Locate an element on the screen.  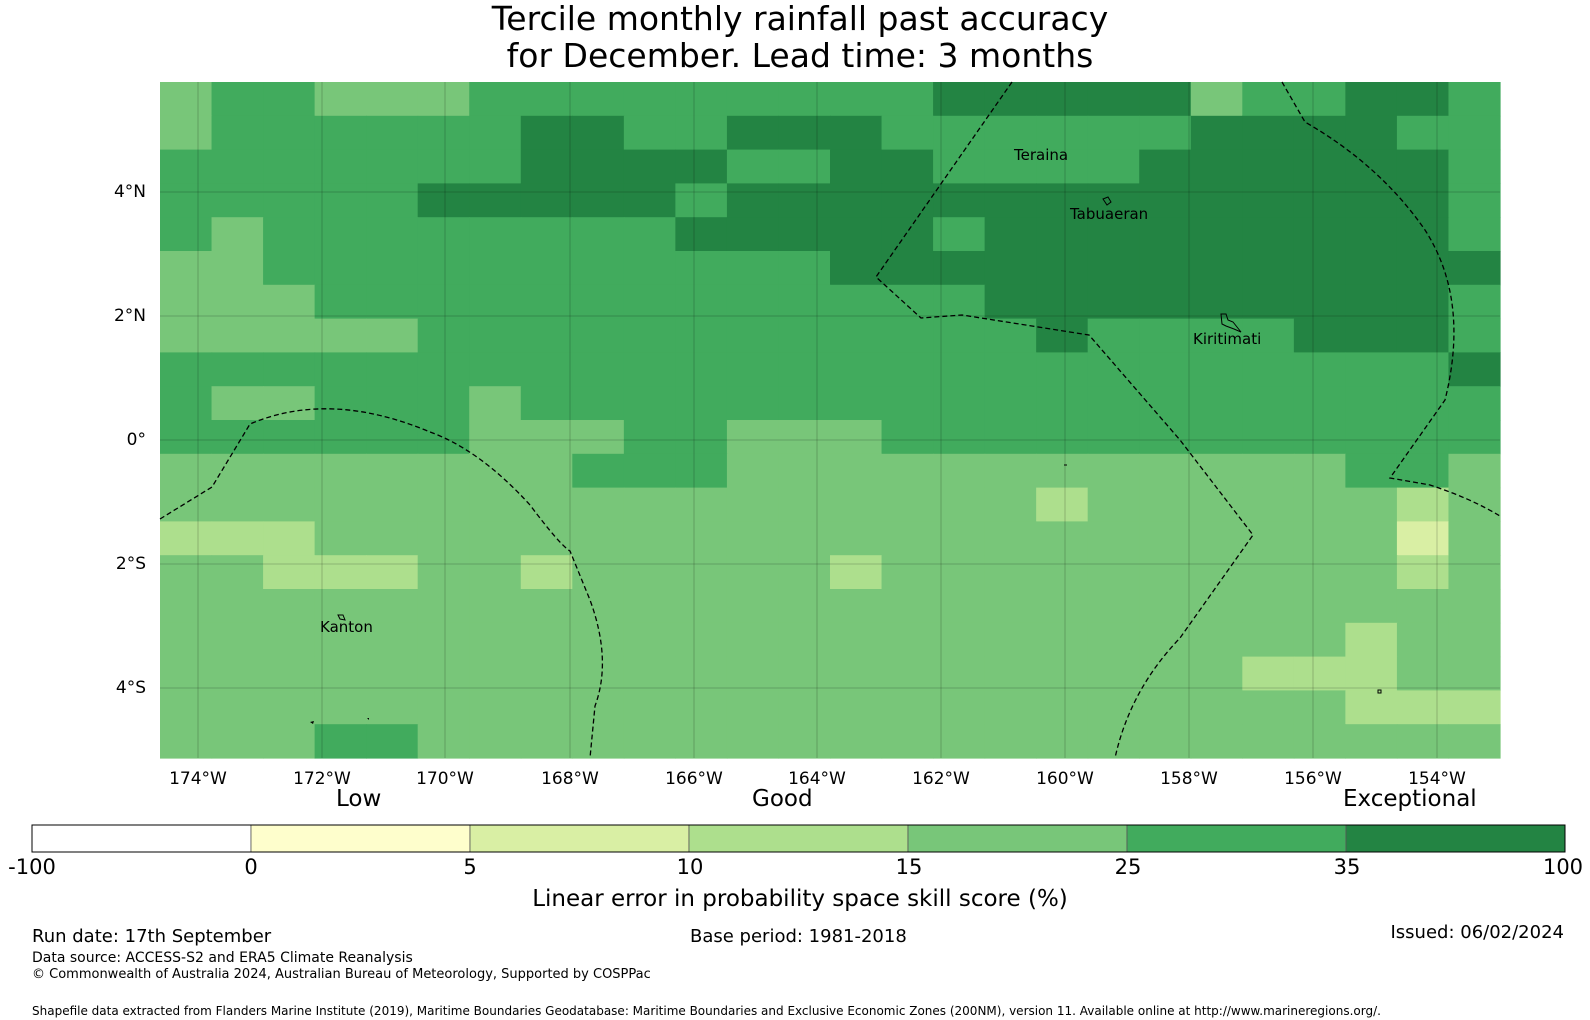
lon-tick-label: 164°W is located at coordinates (817, 779).